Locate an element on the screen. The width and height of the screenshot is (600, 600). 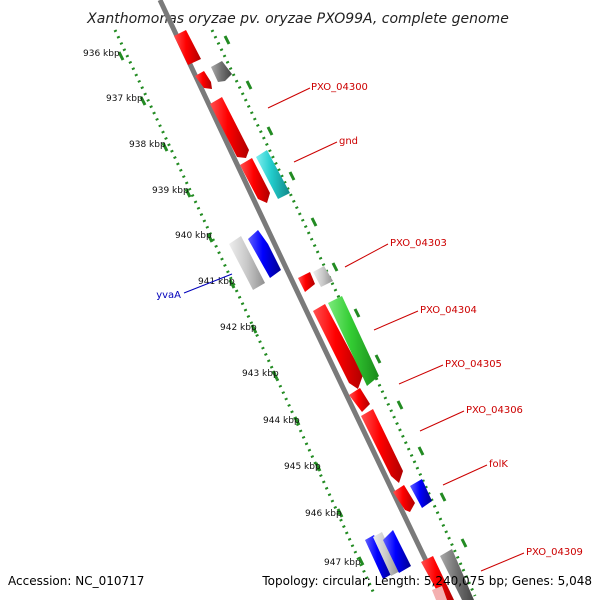
tick-label: 947 kbp is located at coordinates (342, 563).